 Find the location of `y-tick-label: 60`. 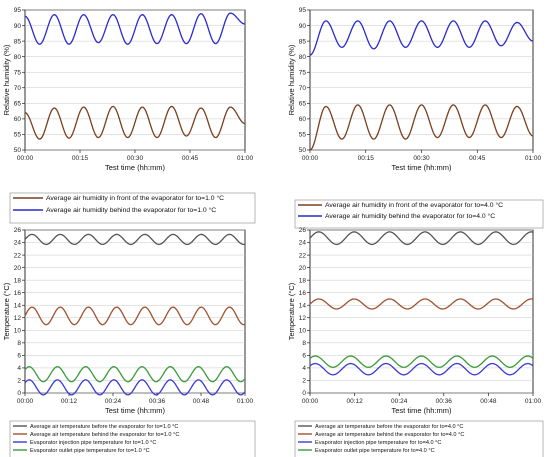

y-tick-label: 60 is located at coordinates (18, 119).